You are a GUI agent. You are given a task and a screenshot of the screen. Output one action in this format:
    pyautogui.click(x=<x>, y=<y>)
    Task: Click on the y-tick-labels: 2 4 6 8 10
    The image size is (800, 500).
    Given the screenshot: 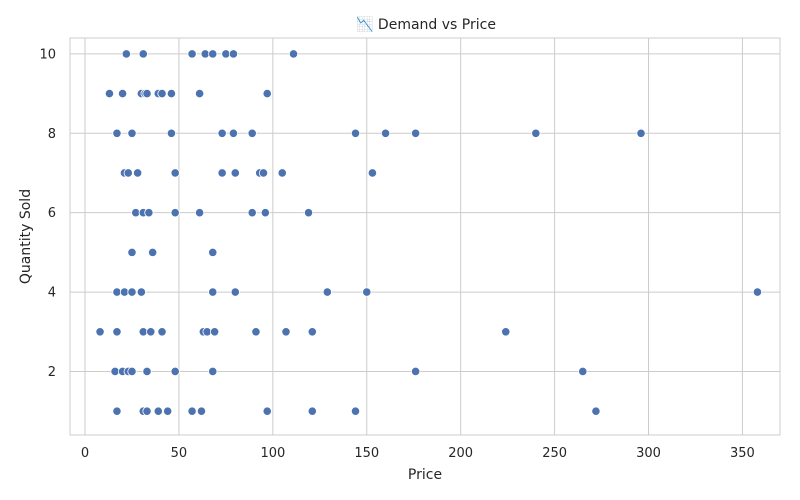 What is the action you would take?
    pyautogui.click(x=47, y=213)
    